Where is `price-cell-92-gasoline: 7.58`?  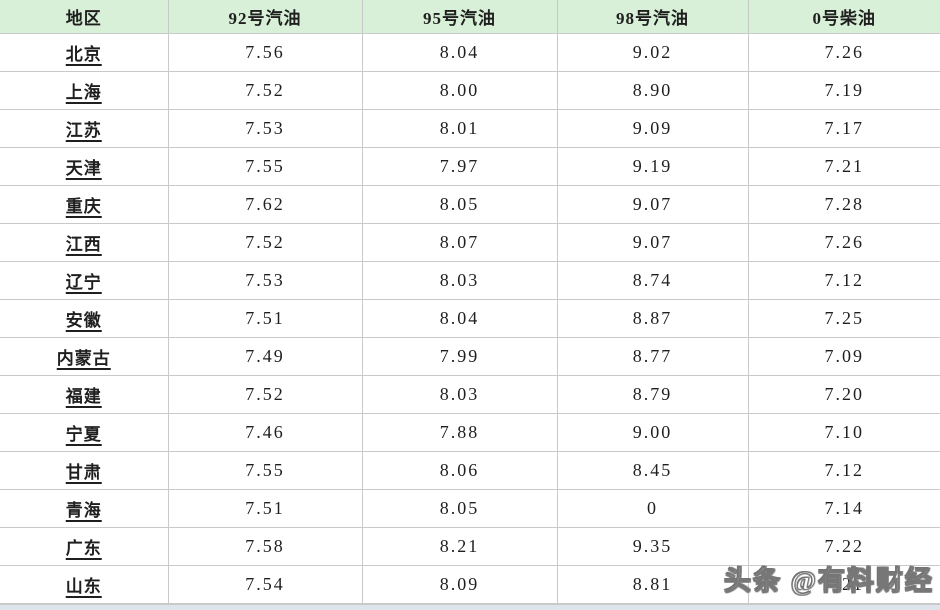
price-cell-92-gasoline: 7.58 is located at coordinates (265, 546).